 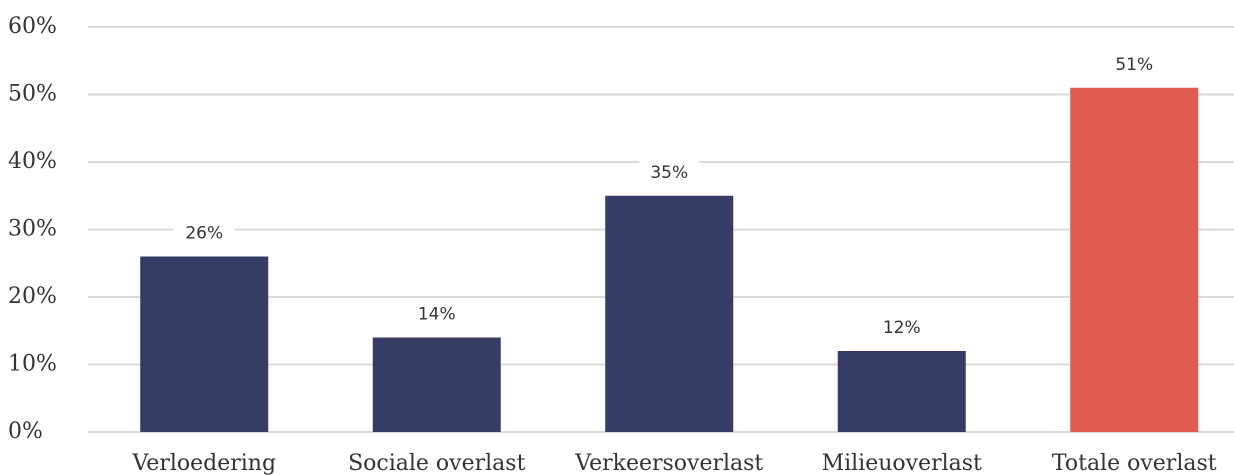 I want to click on value-label: 35%, so click(x=669, y=173).